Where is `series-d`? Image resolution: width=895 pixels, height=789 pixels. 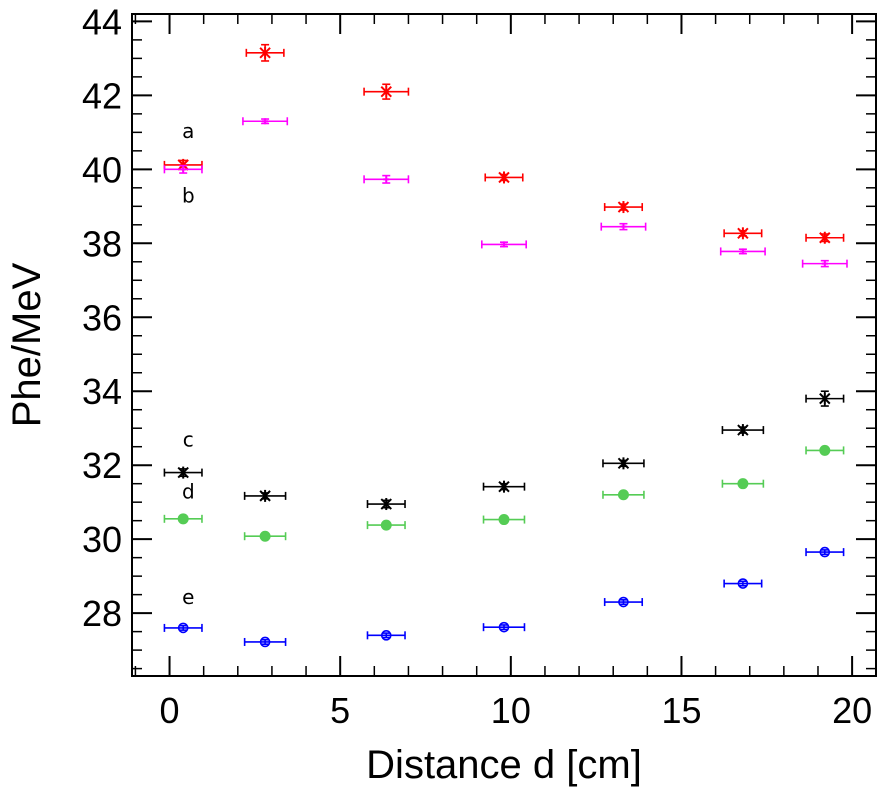 series-d is located at coordinates (504, 493).